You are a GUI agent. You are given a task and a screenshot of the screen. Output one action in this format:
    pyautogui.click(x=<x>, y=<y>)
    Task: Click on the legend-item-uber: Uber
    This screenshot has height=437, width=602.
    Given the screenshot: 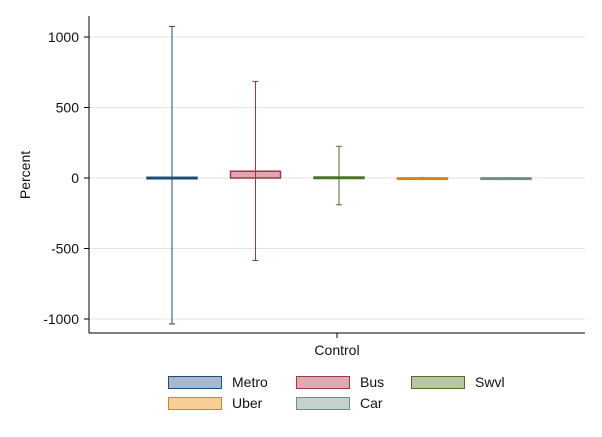 What is the action you would take?
    pyautogui.click(x=215, y=403)
    